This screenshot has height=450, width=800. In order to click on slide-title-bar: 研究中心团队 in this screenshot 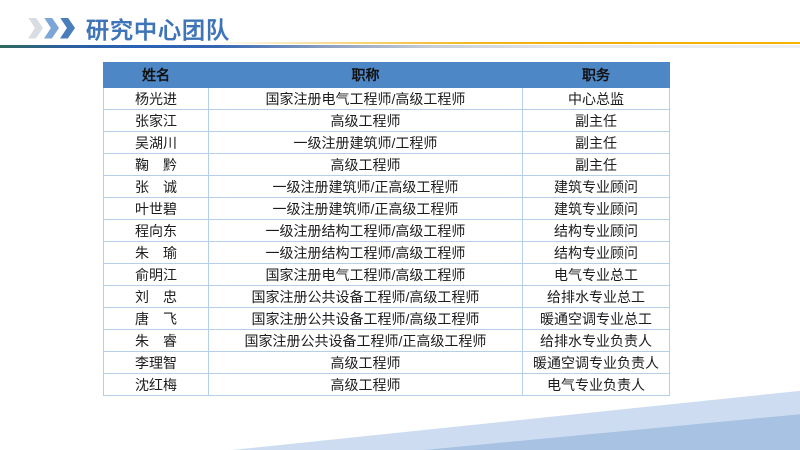, I will do `click(129, 28)`.